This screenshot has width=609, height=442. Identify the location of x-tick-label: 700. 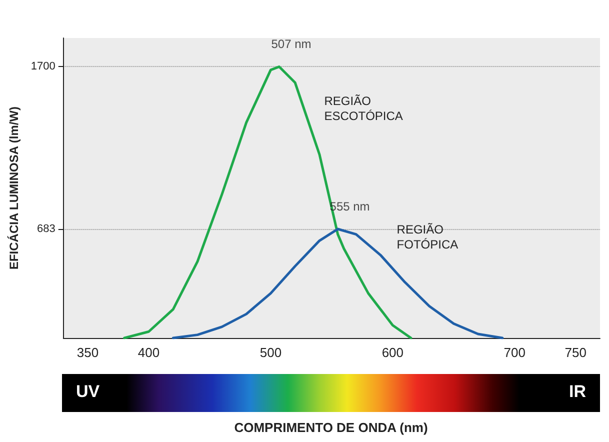
(515, 352).